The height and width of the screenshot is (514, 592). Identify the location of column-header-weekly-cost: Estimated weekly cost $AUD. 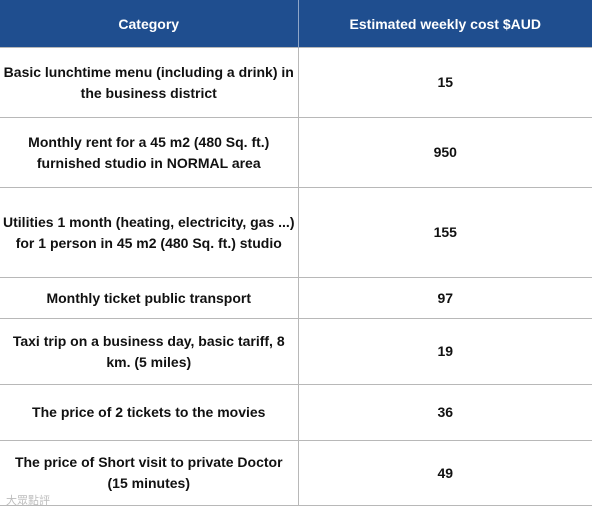
(445, 24).